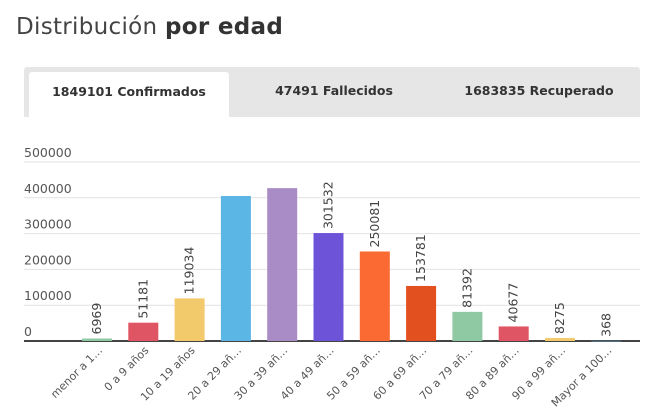  What do you see at coordinates (28, 331) in the screenshot?
I see `y-tick-label: 0` at bounding box center [28, 331].